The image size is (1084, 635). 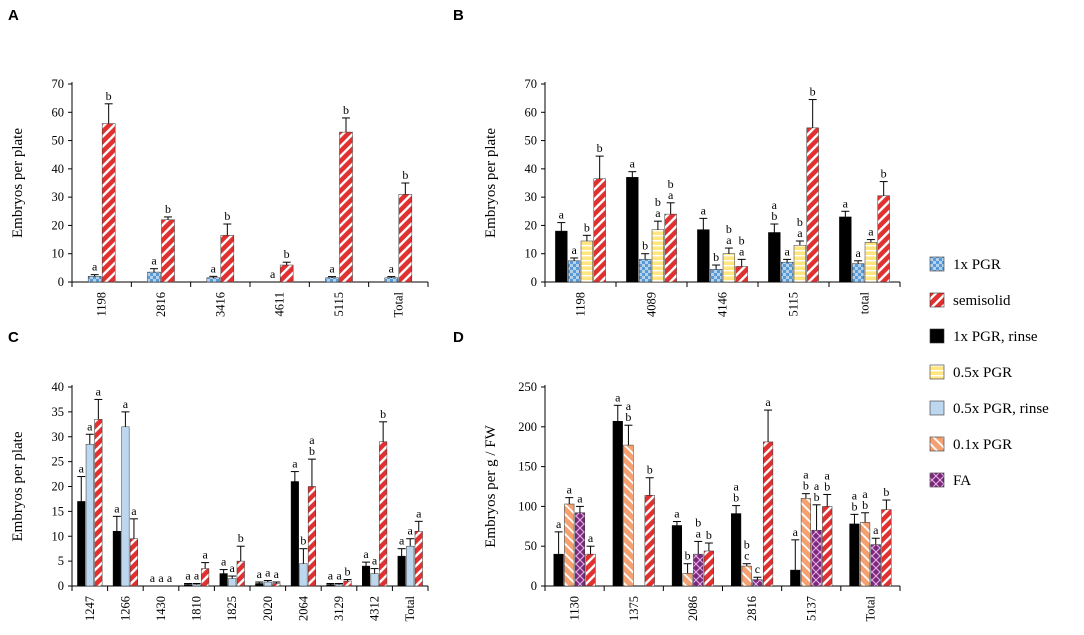 What do you see at coordinates (197, 608) in the screenshot?
I see `panel-c-x-tick-label: 1810` at bounding box center [197, 608].